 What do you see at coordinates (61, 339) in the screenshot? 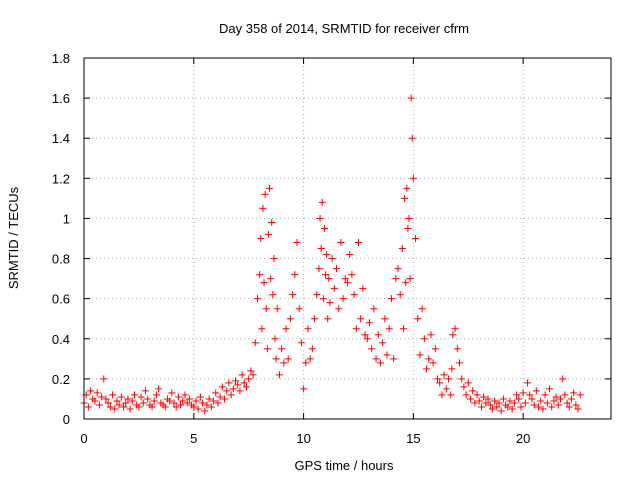
I see `y-tick-label: 0.4` at bounding box center [61, 339].